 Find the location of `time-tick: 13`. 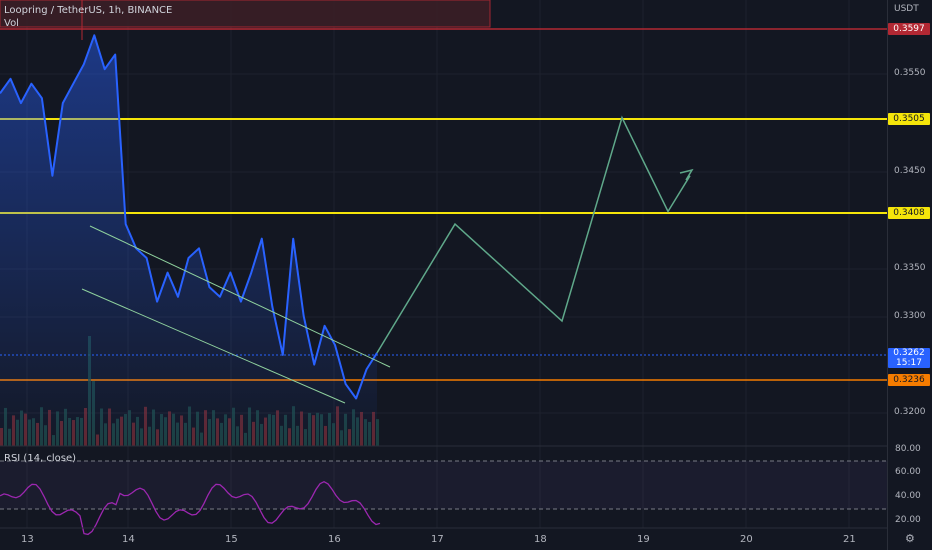

time-tick: 13 is located at coordinates (27, 539).